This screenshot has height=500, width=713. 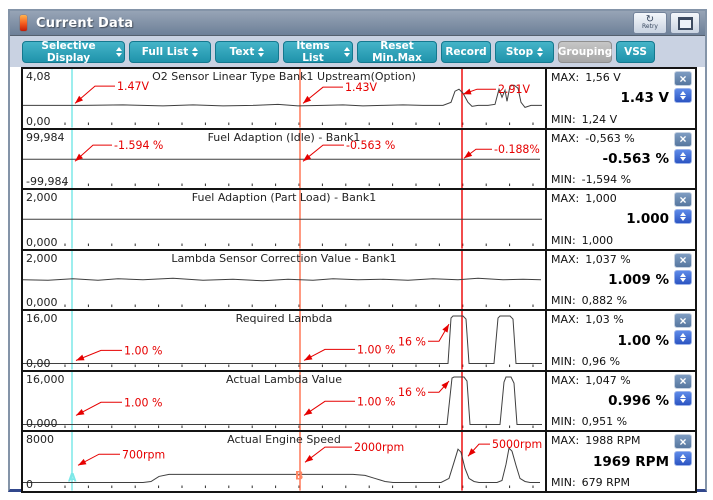 I want to click on retry-button: ↻ Retry, so click(x=650, y=23).